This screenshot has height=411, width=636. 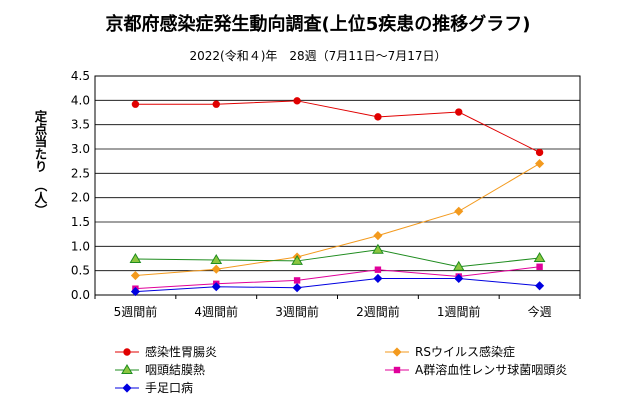 What do you see at coordinates (216, 311) in the screenshot?
I see `x-tick-label: 4週間前` at bounding box center [216, 311].